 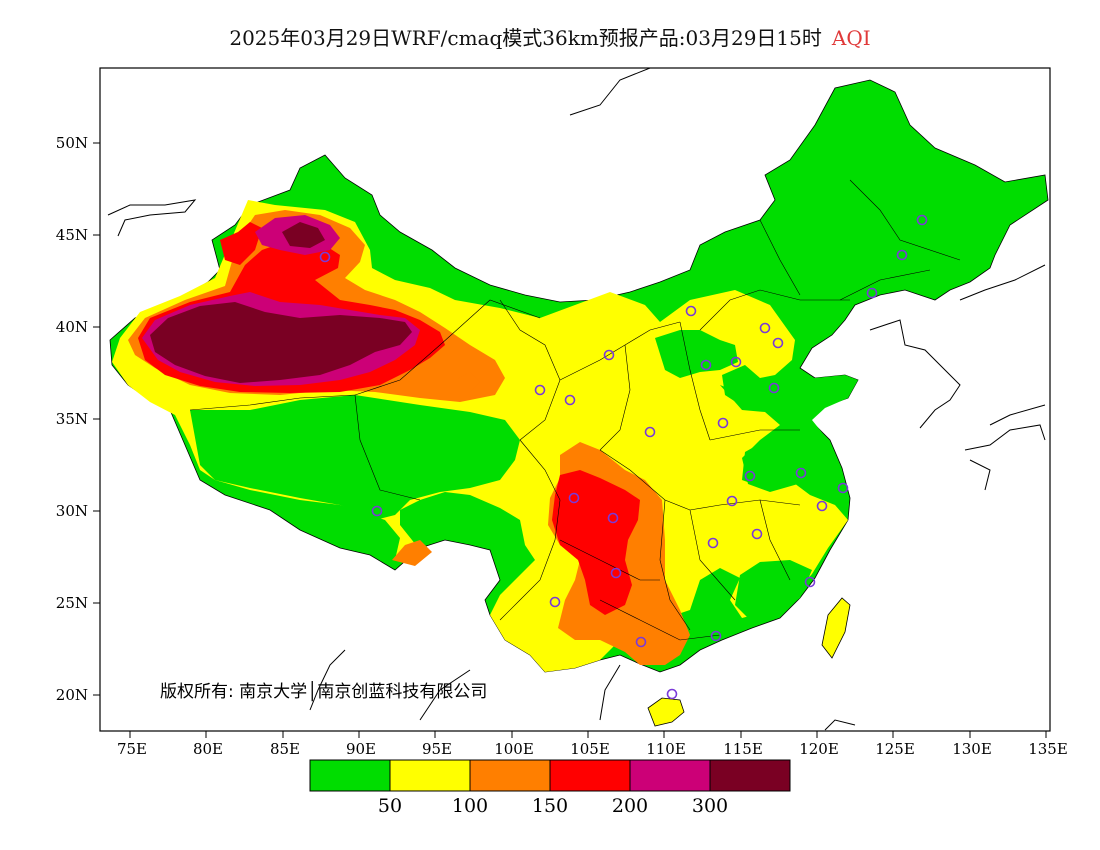 I want to click on x-tick-label: 90E, so click(x=361, y=749).